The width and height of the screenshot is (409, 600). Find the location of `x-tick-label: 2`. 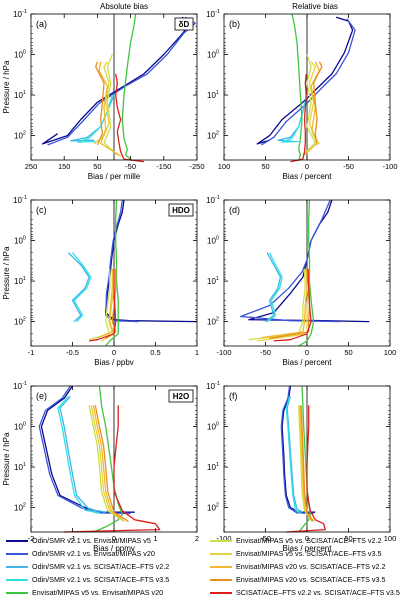

x-tick-label: 2 is located at coordinates (197, 538).